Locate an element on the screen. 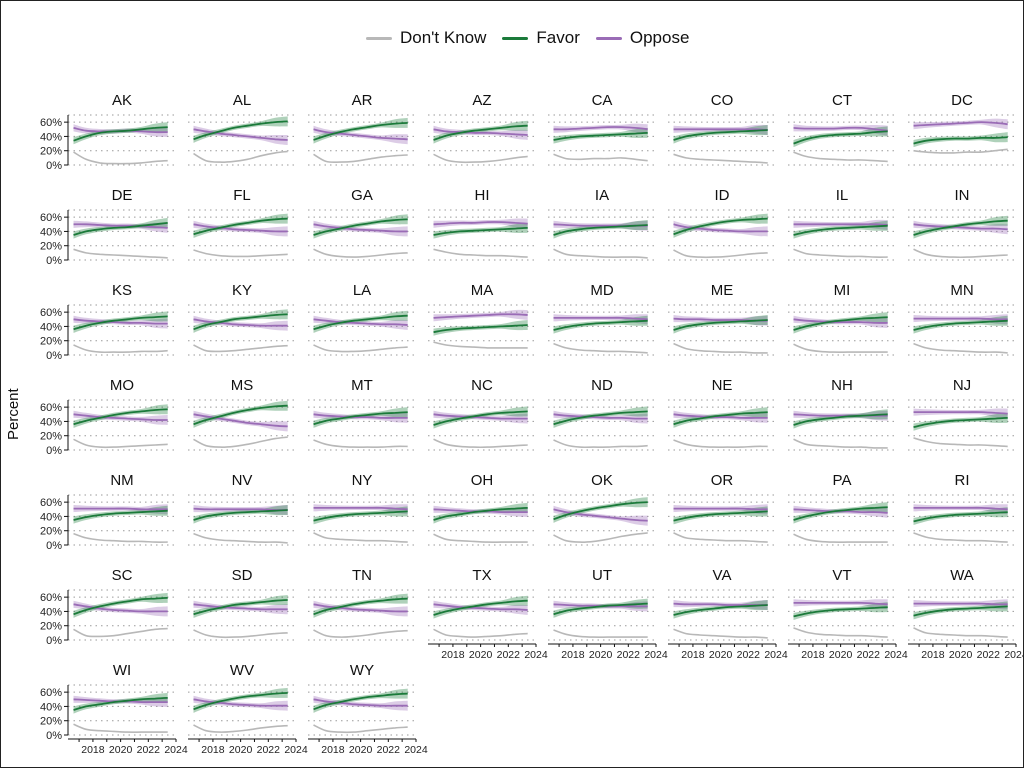  facet-nj: NJ is located at coordinates (962, 414).